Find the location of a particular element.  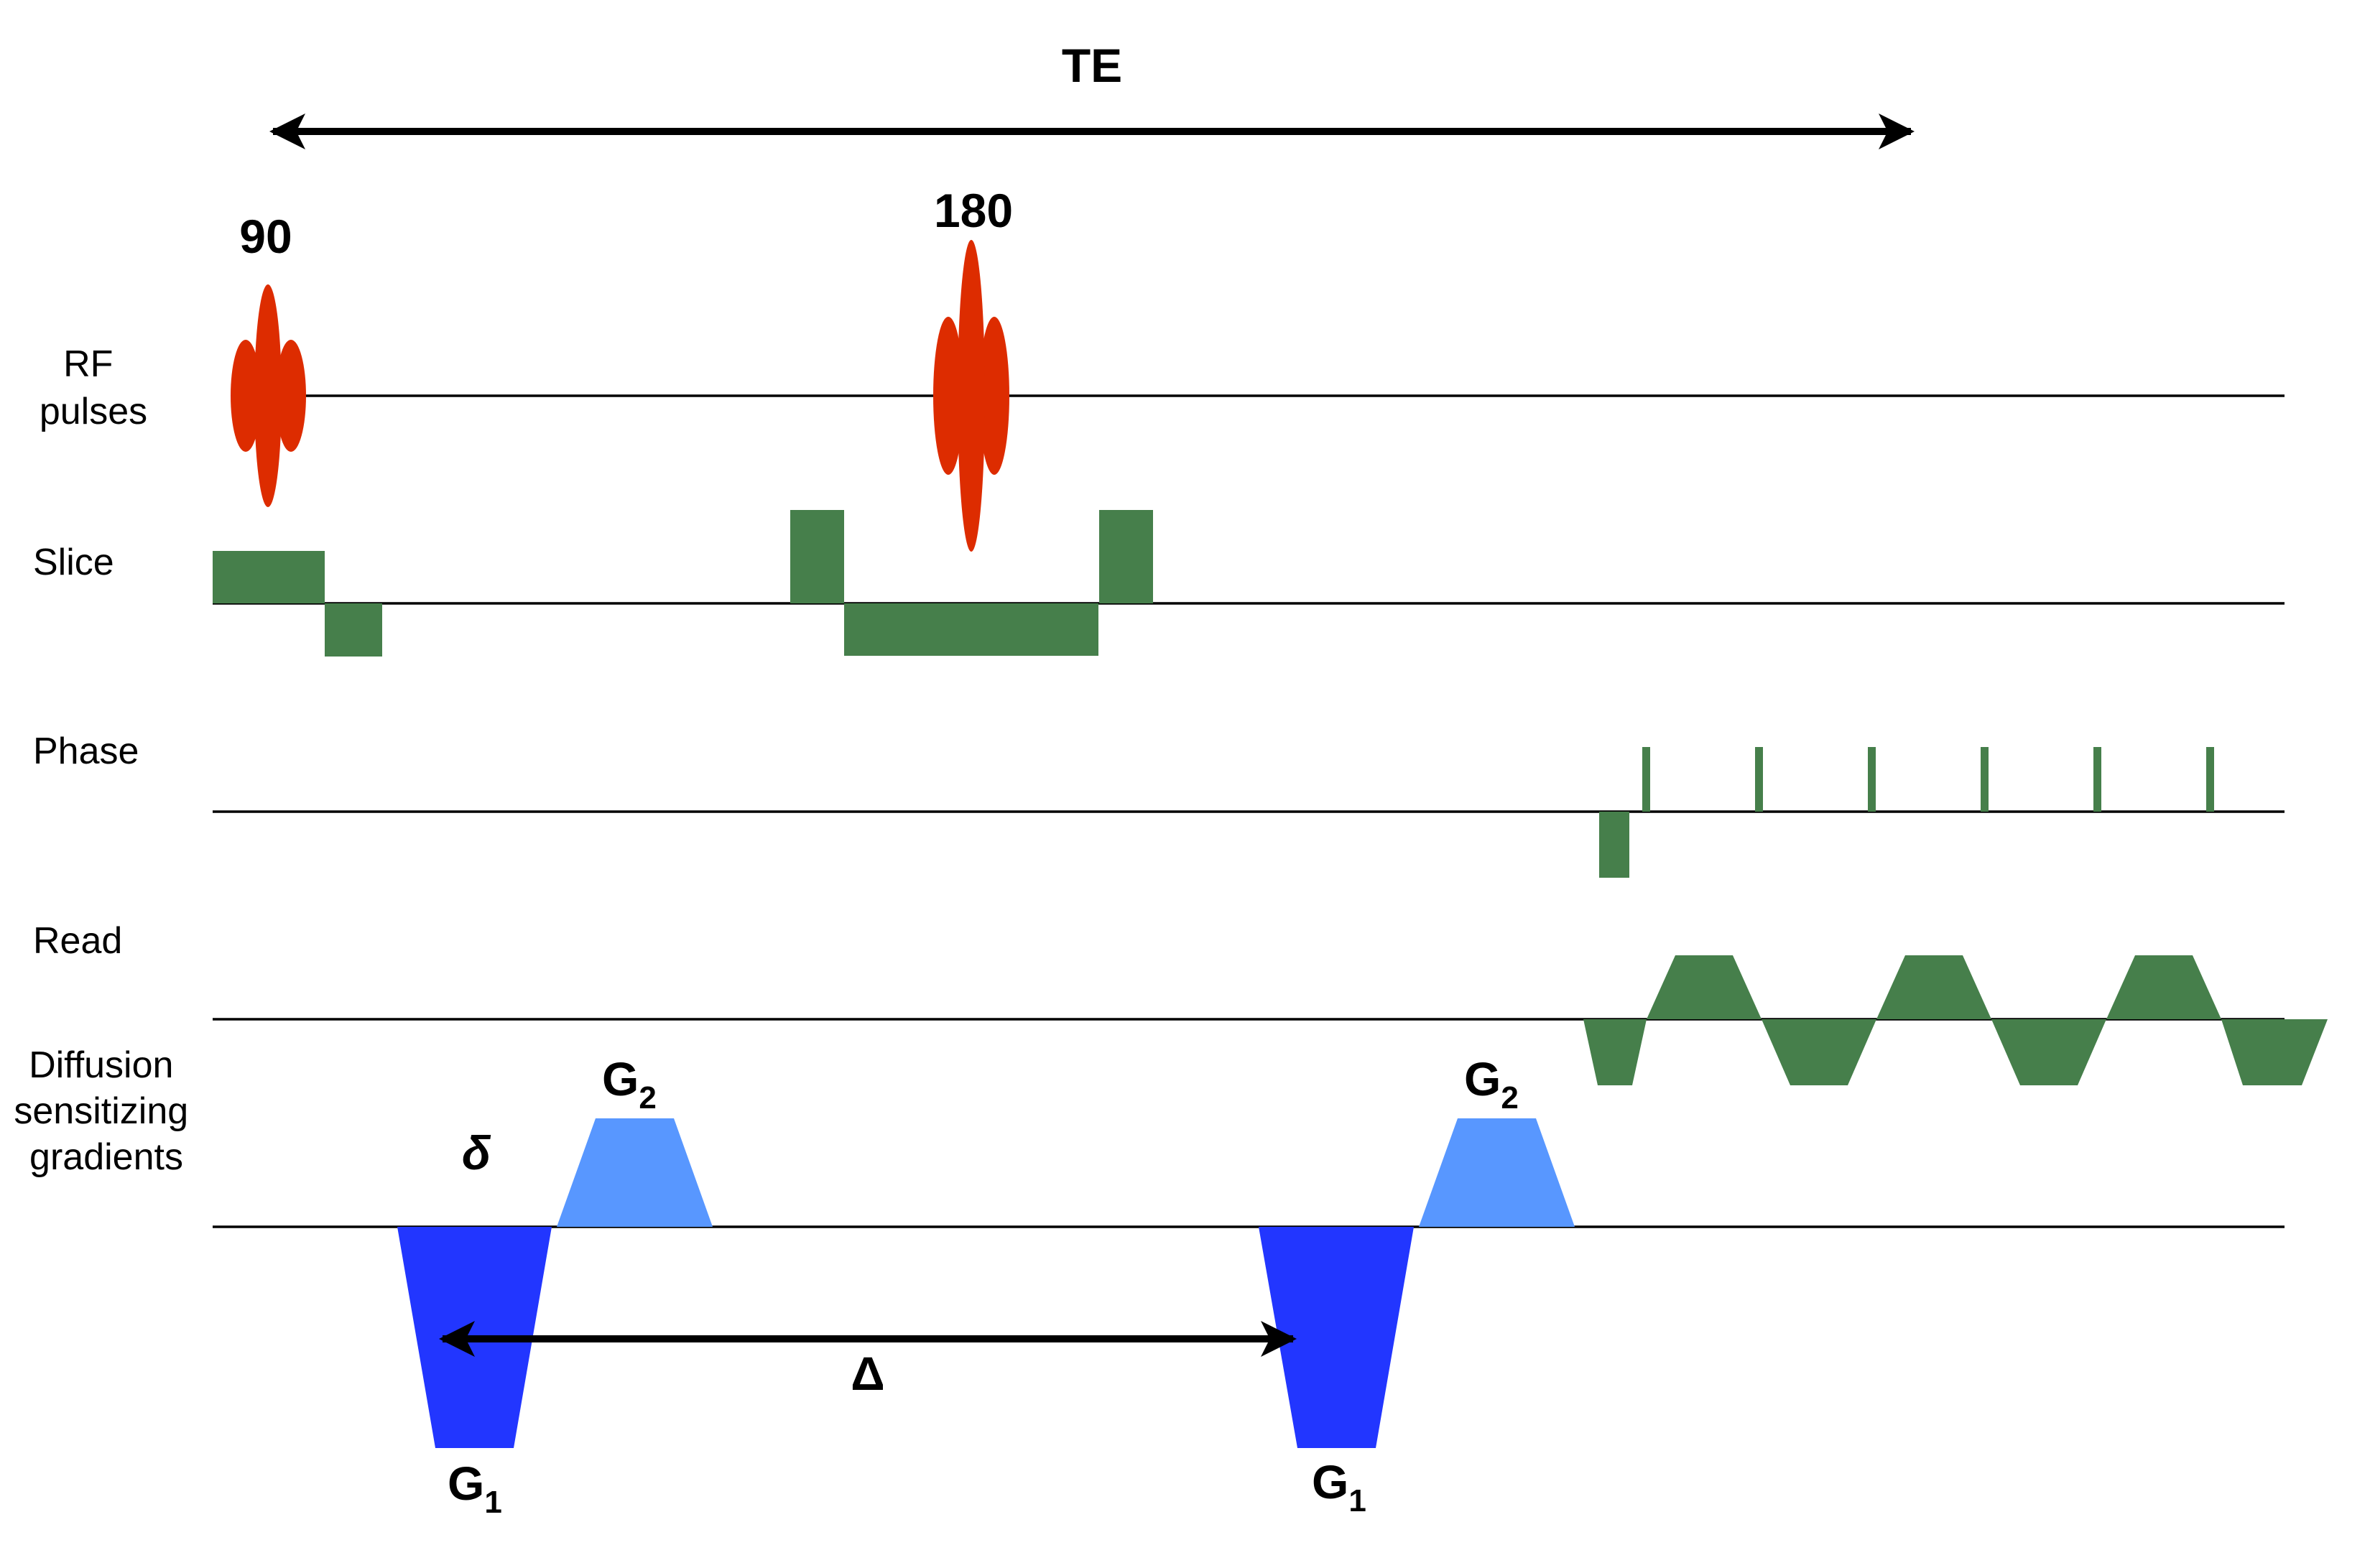

diffusion-g2-lobe-first is located at coordinates (635, 1173).